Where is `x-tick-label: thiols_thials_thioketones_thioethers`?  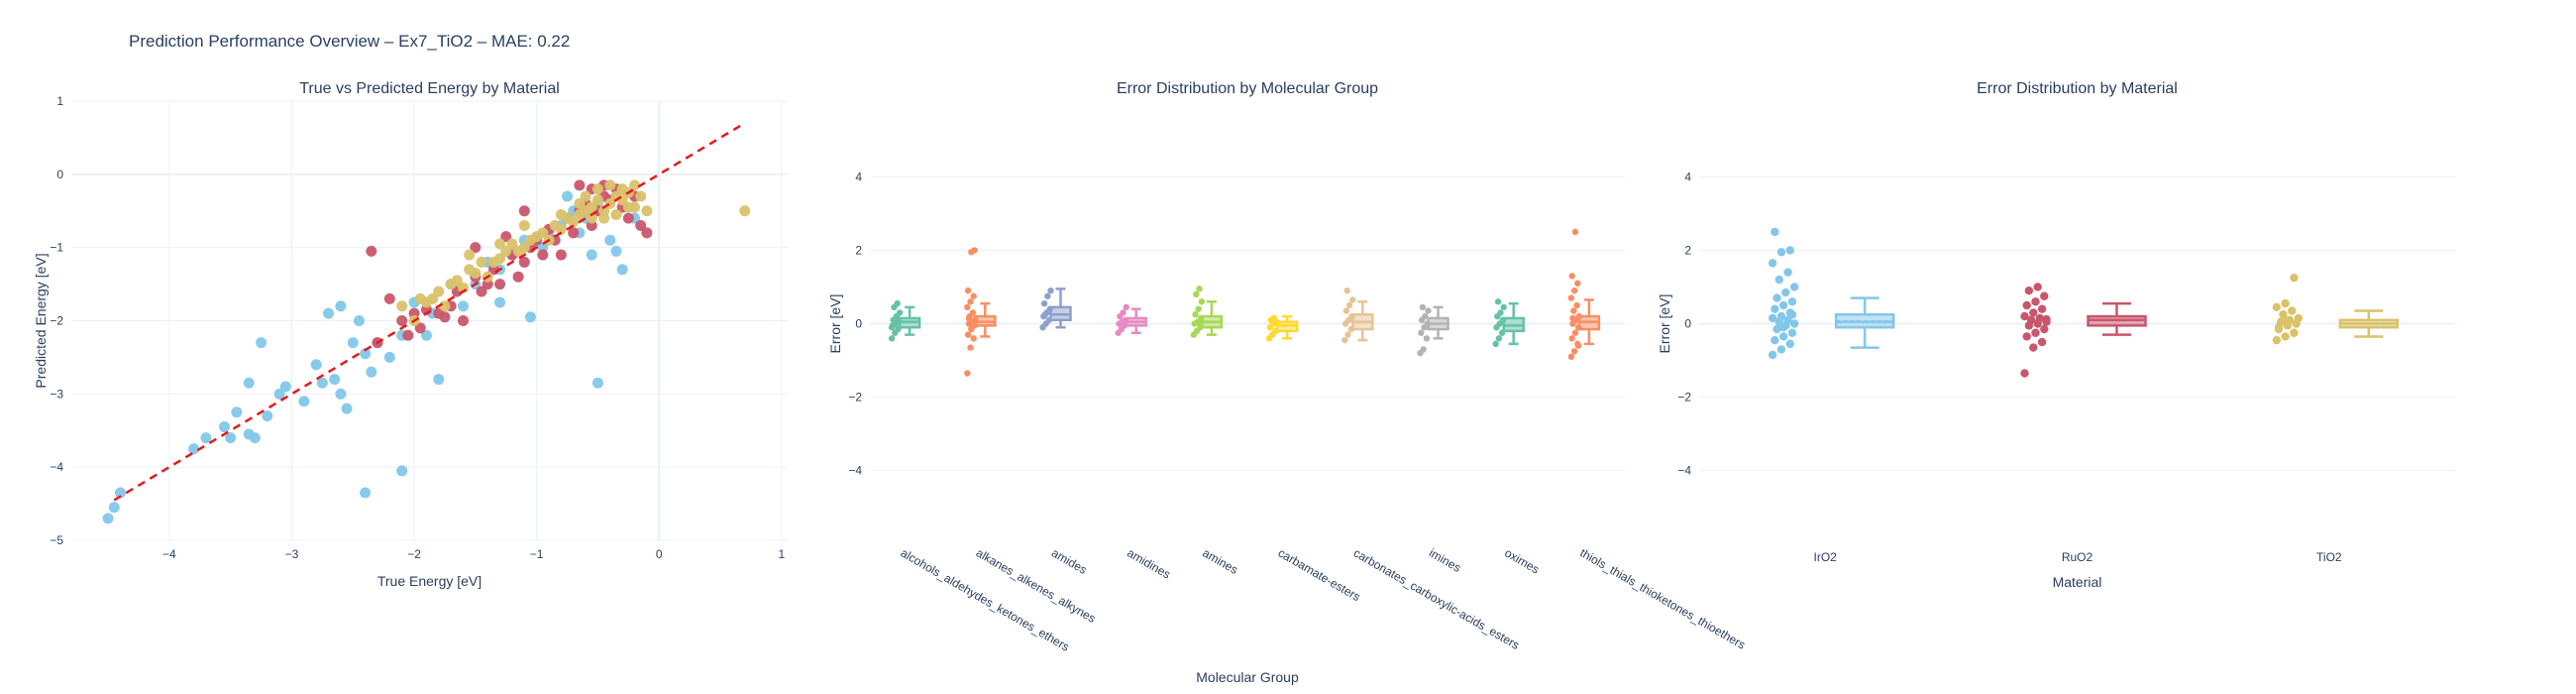
x-tick-label: thiols_thials_thioketones_thioethers is located at coordinates (1662, 598).